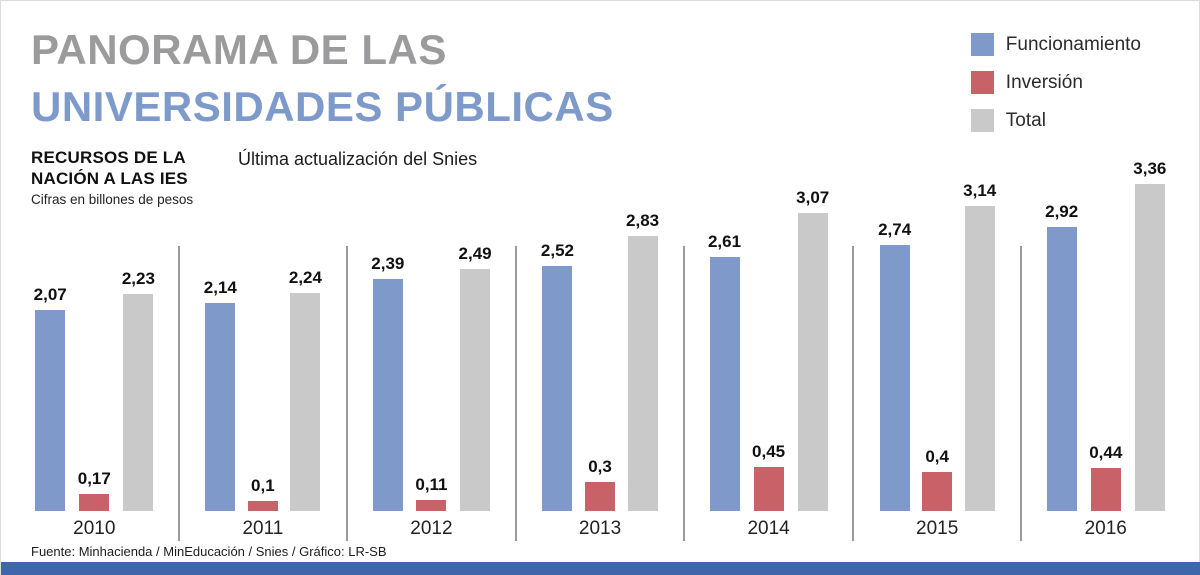 This screenshot has height=575, width=1200. What do you see at coordinates (358, 159) in the screenshot?
I see `update-note: Última actualización del Snies` at bounding box center [358, 159].